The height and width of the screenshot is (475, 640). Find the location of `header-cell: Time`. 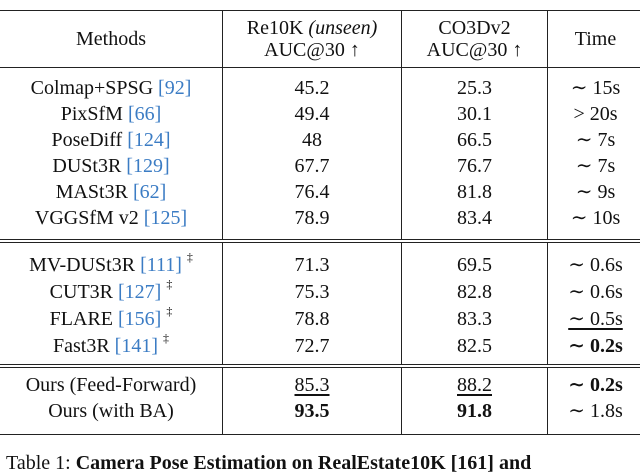

header-cell: Time is located at coordinates (596, 39).